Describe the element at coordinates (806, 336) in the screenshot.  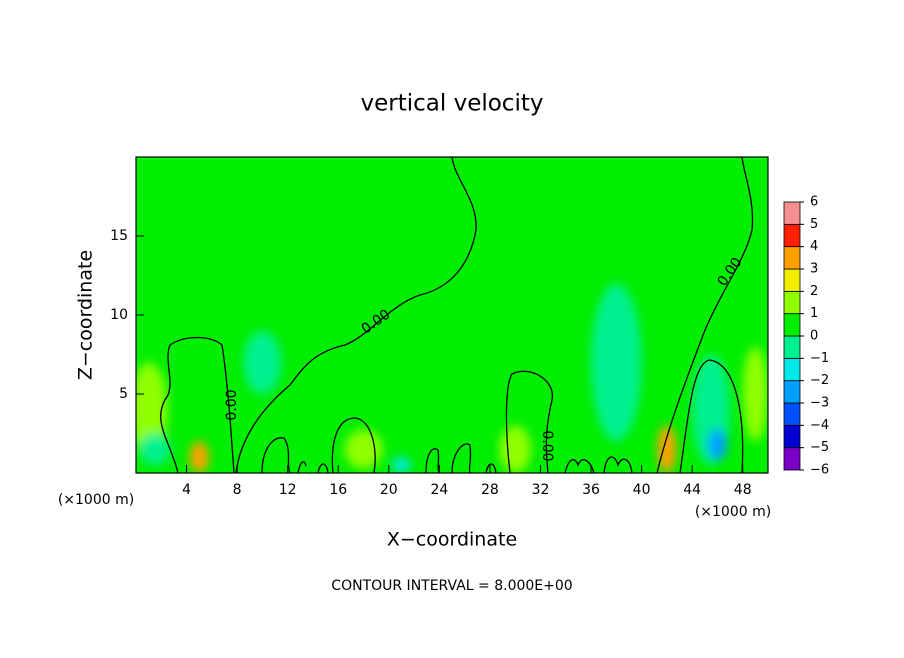
I see `colorbar: −6 −5 −4 −3 −2 −1 0 1 2 3 4 5 6` at that location.